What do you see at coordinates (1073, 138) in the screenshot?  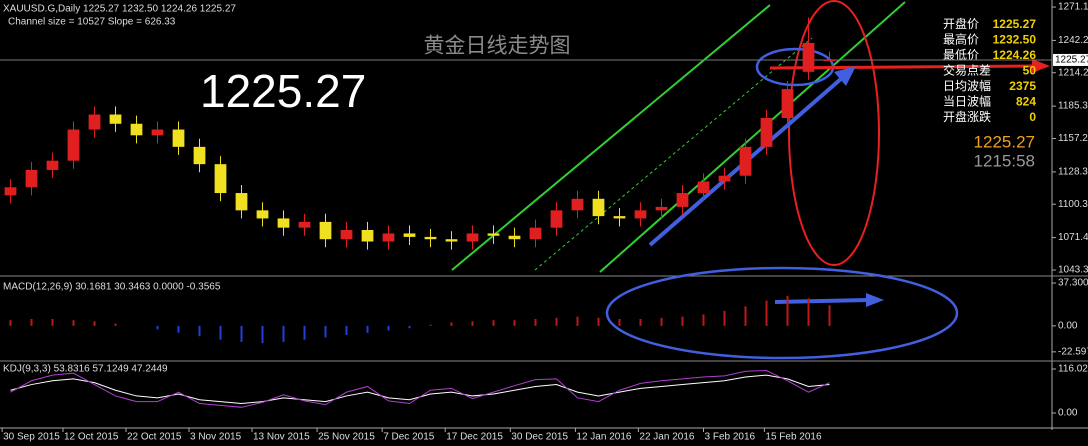 I see `y-tick-label: 1157.2` at bounding box center [1073, 138].